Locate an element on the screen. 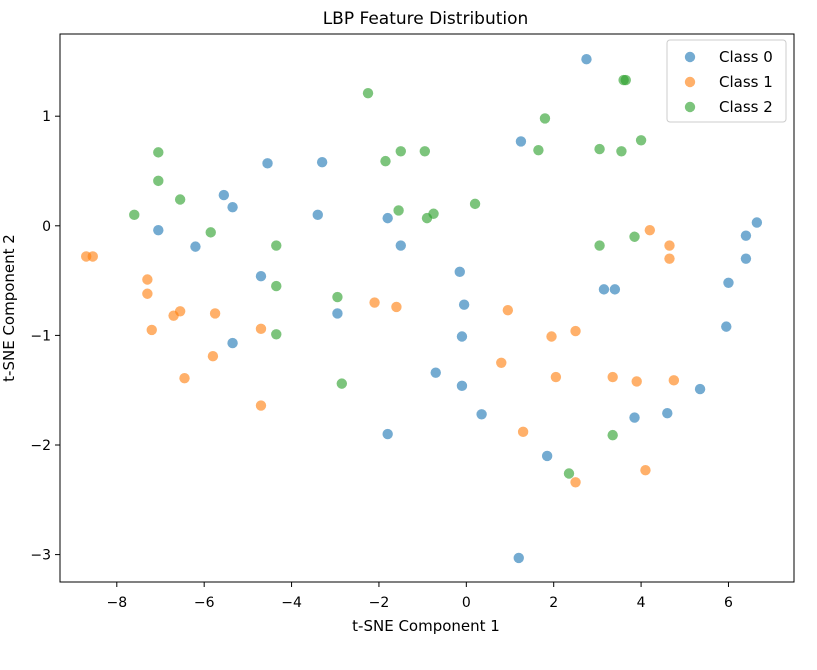 The width and height of the screenshot is (817, 670). y-tick-label: −2 is located at coordinates (40, 446).